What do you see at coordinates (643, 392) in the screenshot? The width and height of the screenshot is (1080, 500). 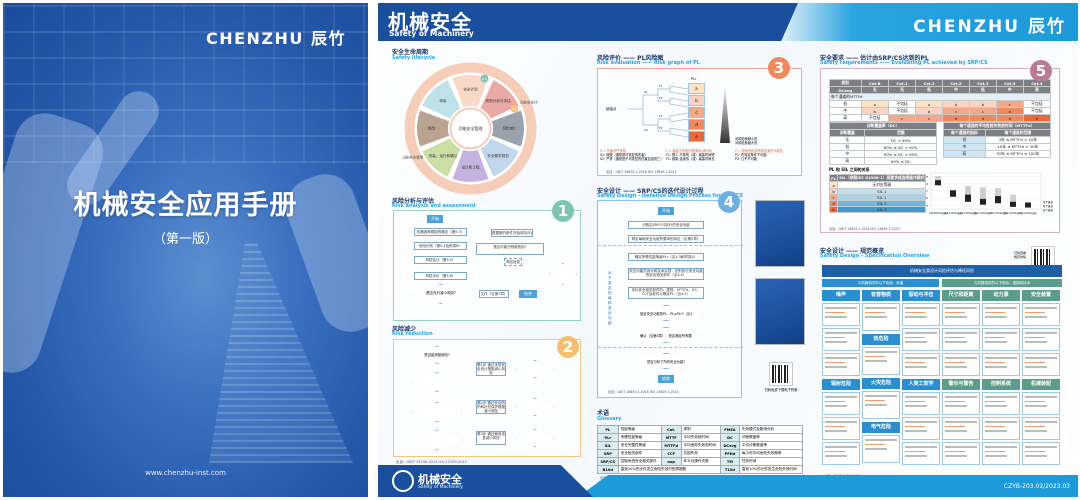 I see `source-note: 出自：GB/T 16855.1-2018 ISO 13849-1:2015` at bounding box center [643, 392].